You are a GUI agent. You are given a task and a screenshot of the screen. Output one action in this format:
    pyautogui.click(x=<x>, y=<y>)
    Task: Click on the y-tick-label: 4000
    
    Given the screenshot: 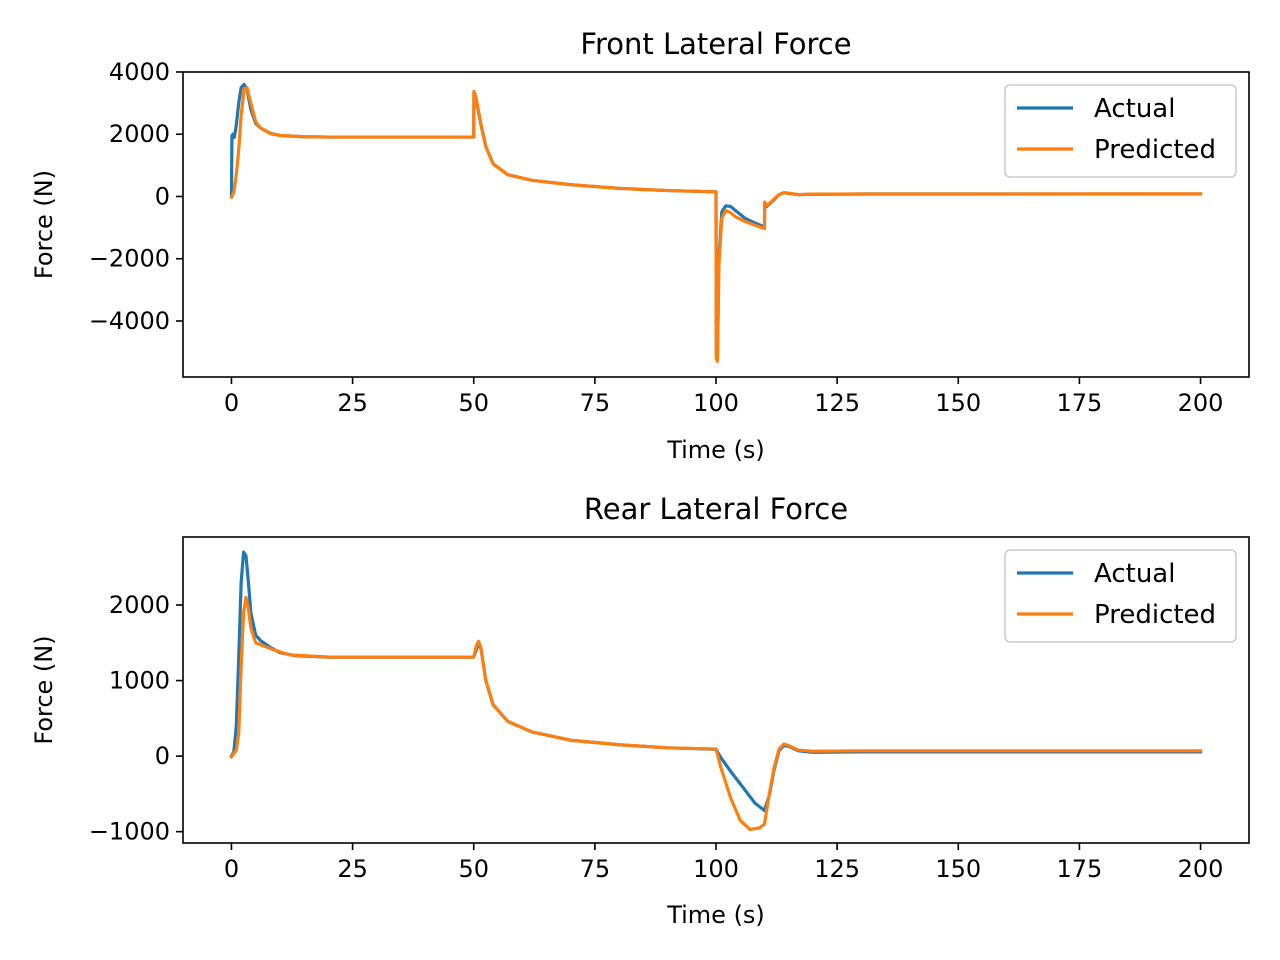 What is the action you would take?
    pyautogui.click(x=139, y=72)
    